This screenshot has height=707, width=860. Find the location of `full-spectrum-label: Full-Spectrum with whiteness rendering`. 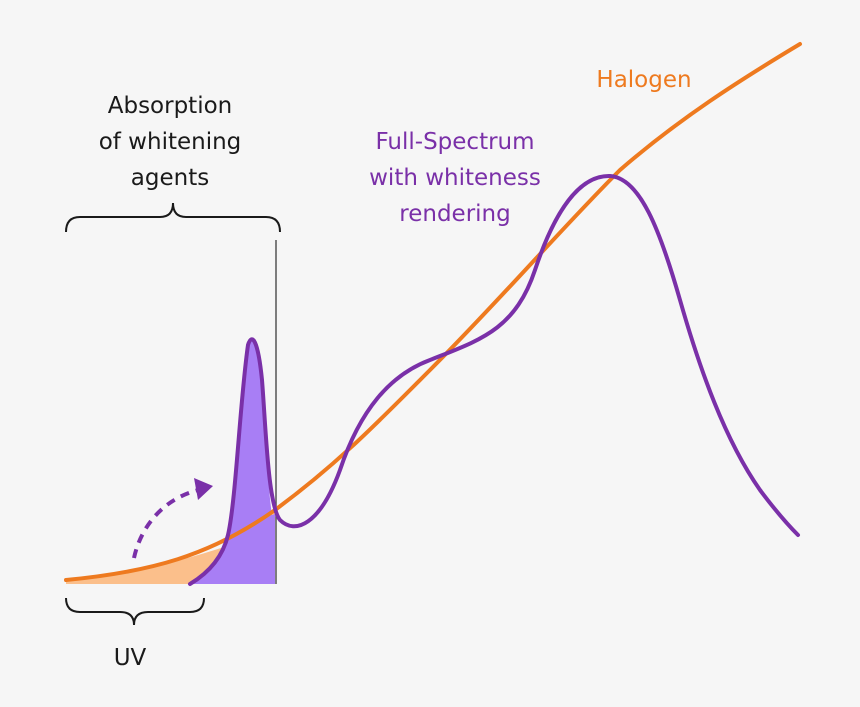

full-spectrum-label: Full-Spectrum with whiteness rendering is located at coordinates (455, 178).